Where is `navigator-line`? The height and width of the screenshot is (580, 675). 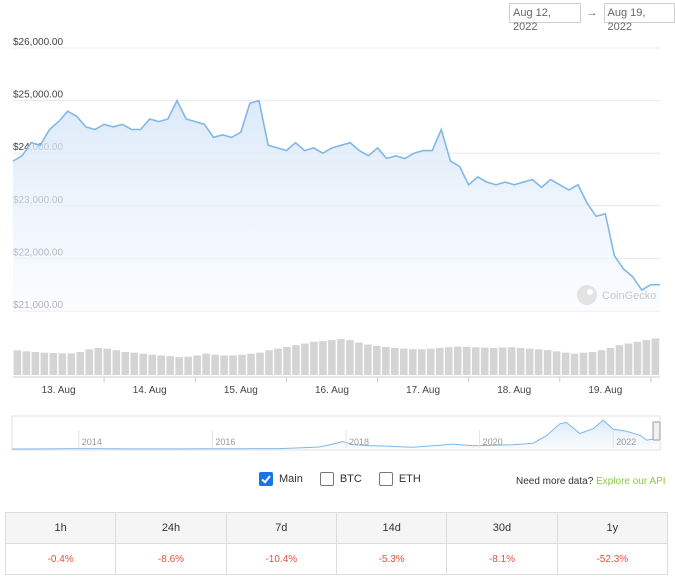
navigator-line is located at coordinates (336, 434).